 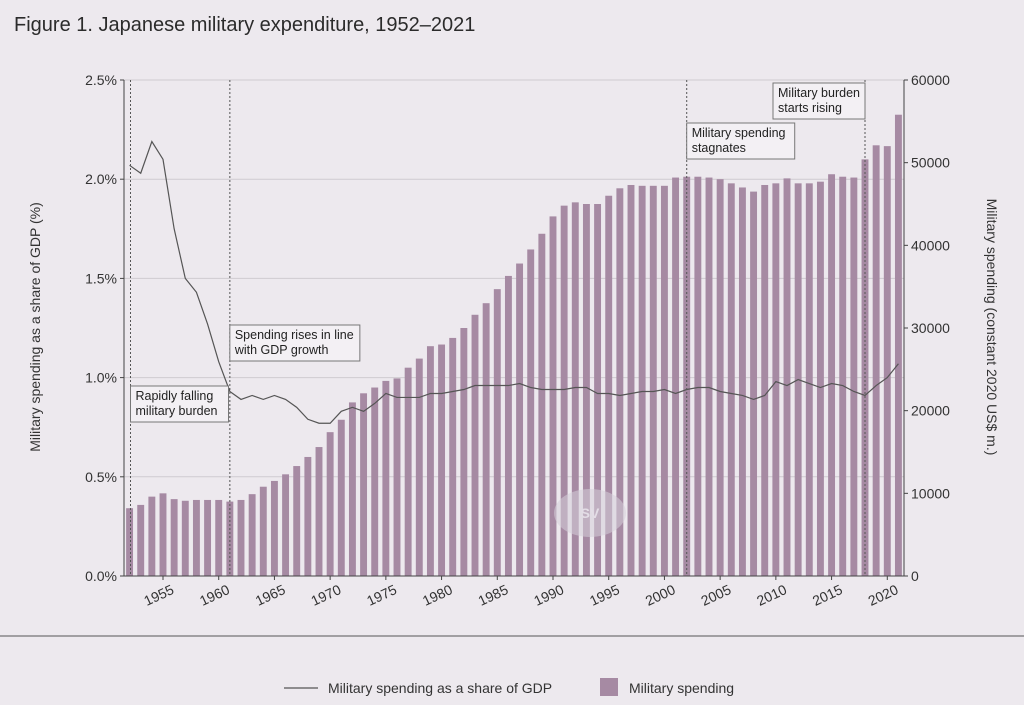 What do you see at coordinates (739, 133) in the screenshot?
I see `annotation-text: Military spending` at bounding box center [739, 133].